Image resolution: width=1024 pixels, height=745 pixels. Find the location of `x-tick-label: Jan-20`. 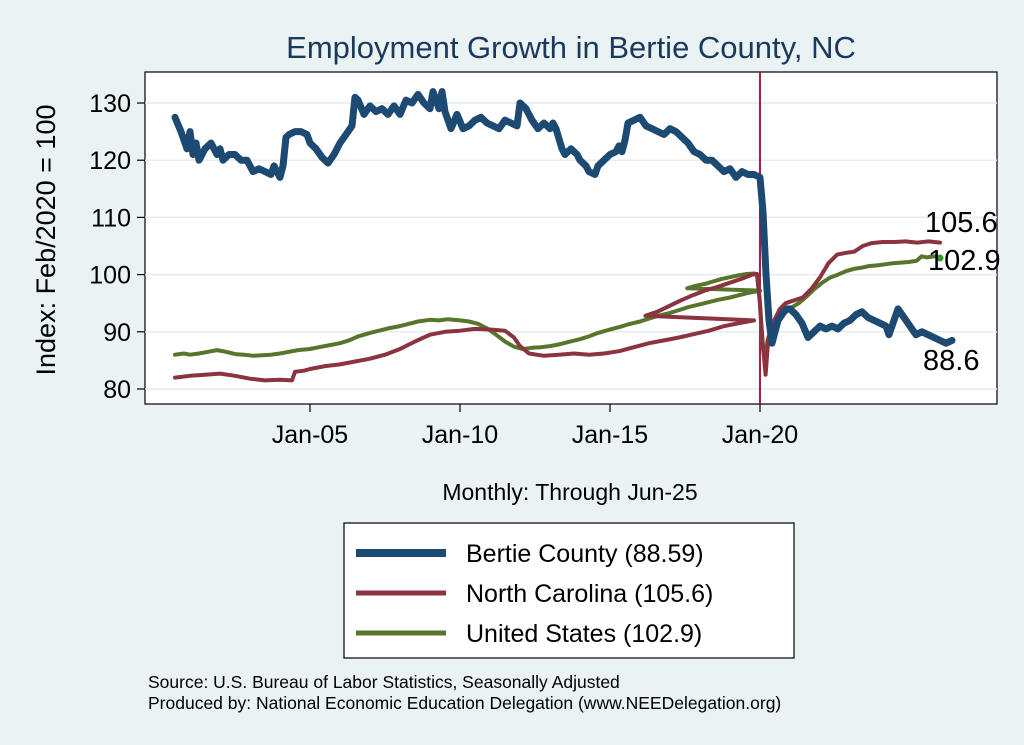

x-tick-label: Jan-20 is located at coordinates (760, 435).